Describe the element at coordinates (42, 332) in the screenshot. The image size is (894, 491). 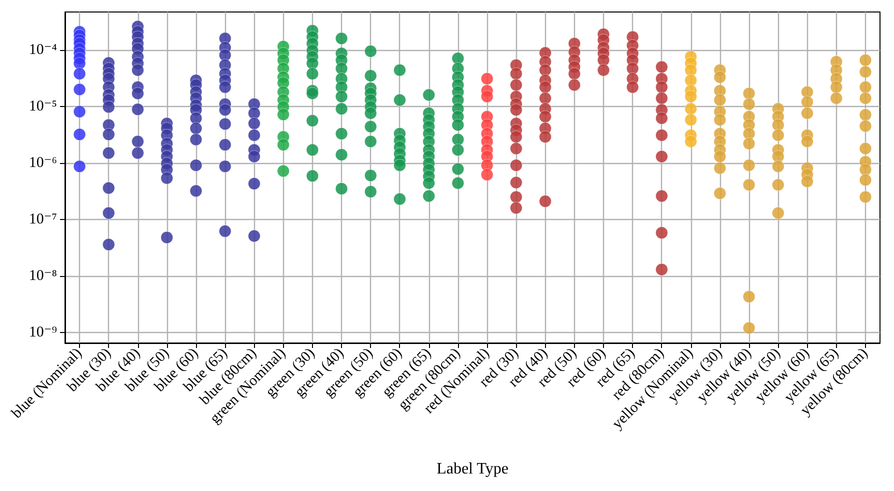
I see `y-tick-label: 10⁻⁹` at that location.